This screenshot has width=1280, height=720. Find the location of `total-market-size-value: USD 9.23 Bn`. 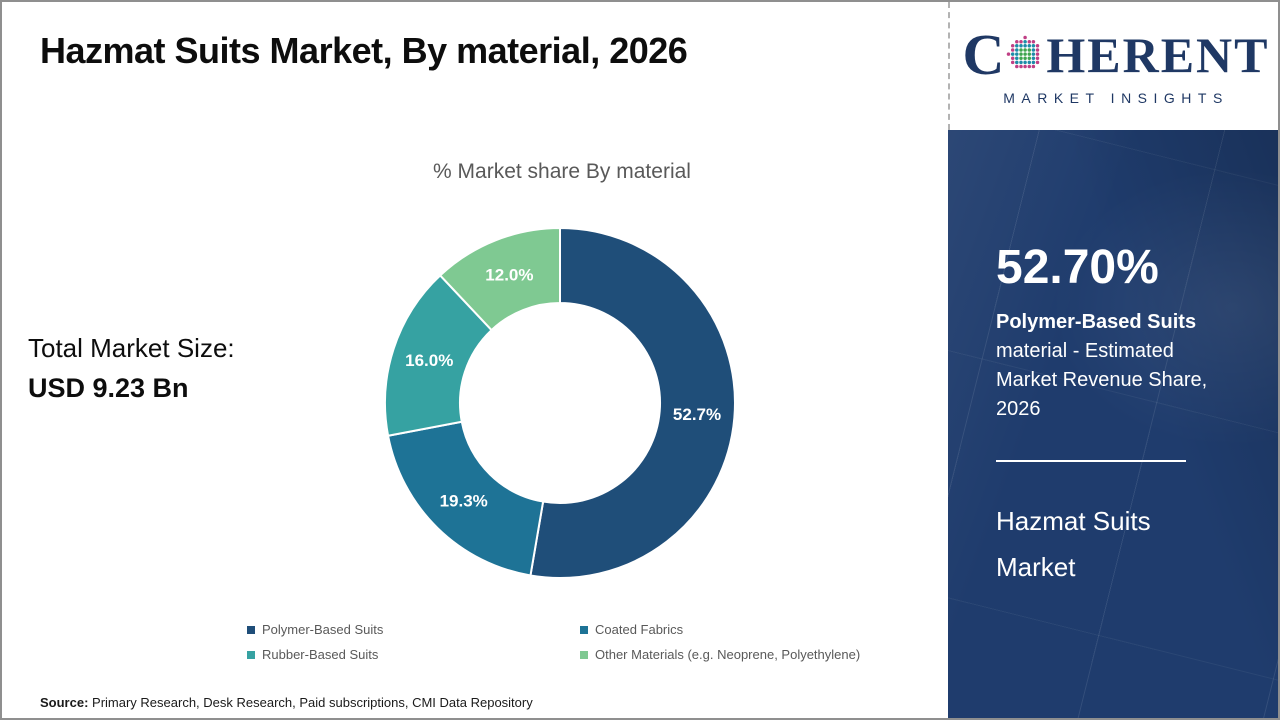

total-market-size-value: USD 9.23 Bn is located at coordinates (108, 388).